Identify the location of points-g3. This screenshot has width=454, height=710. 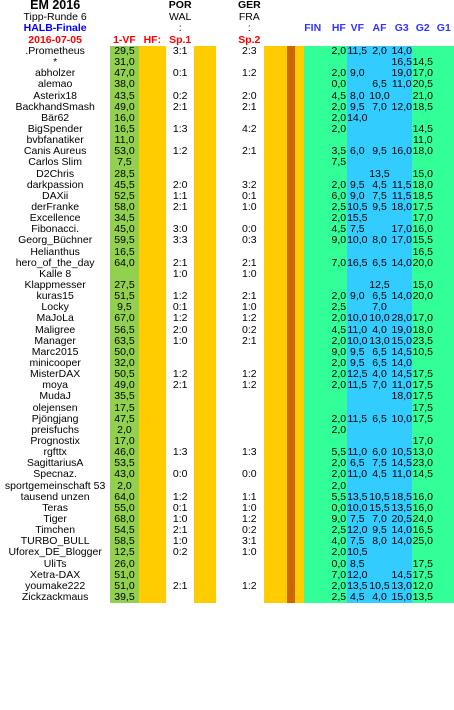
(379, 74).